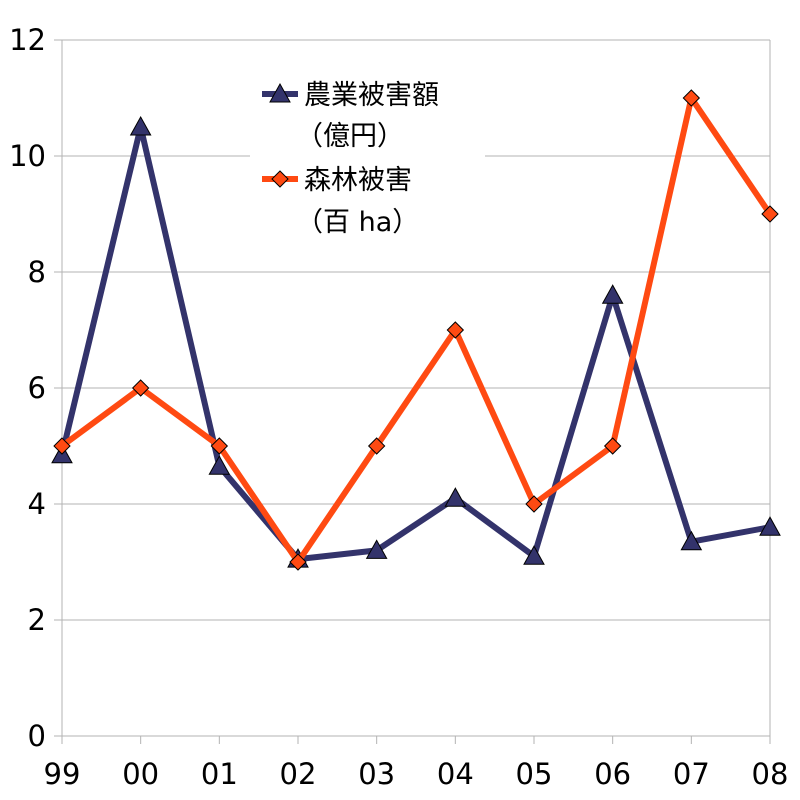 The height and width of the screenshot is (800, 800). What do you see at coordinates (691, 774) in the screenshot?
I see `x-tick-label-07: 07` at bounding box center [691, 774].